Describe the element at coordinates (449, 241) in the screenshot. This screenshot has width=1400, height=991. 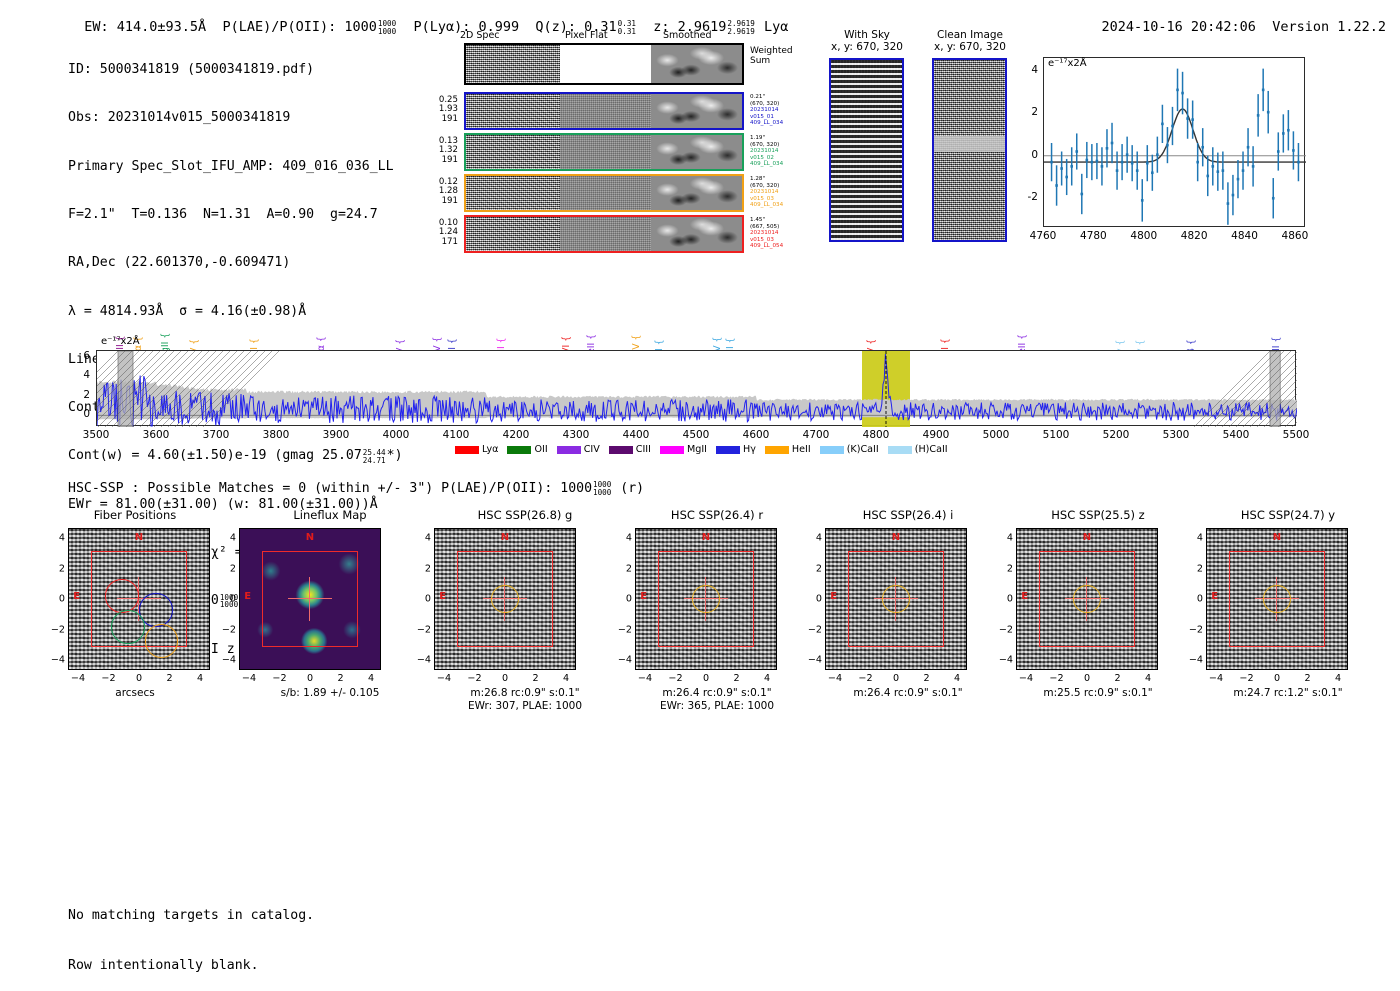
I see `spec2d-left-label: 171` at that location.